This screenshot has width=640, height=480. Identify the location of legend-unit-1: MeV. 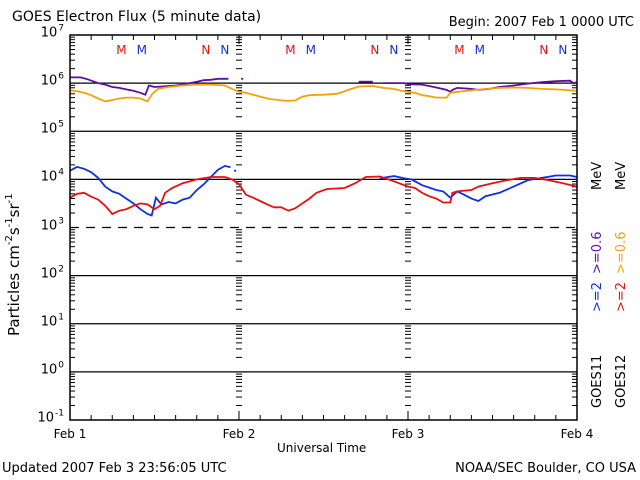
(597, 175).